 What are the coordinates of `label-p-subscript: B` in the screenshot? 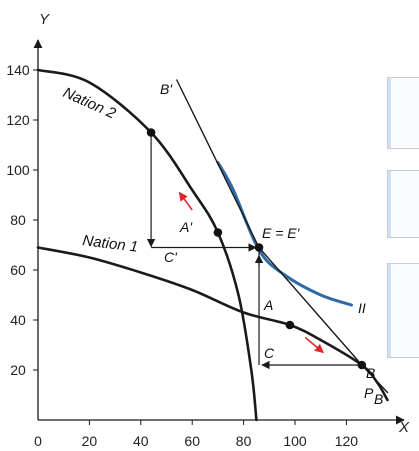 It's located at (378, 399).